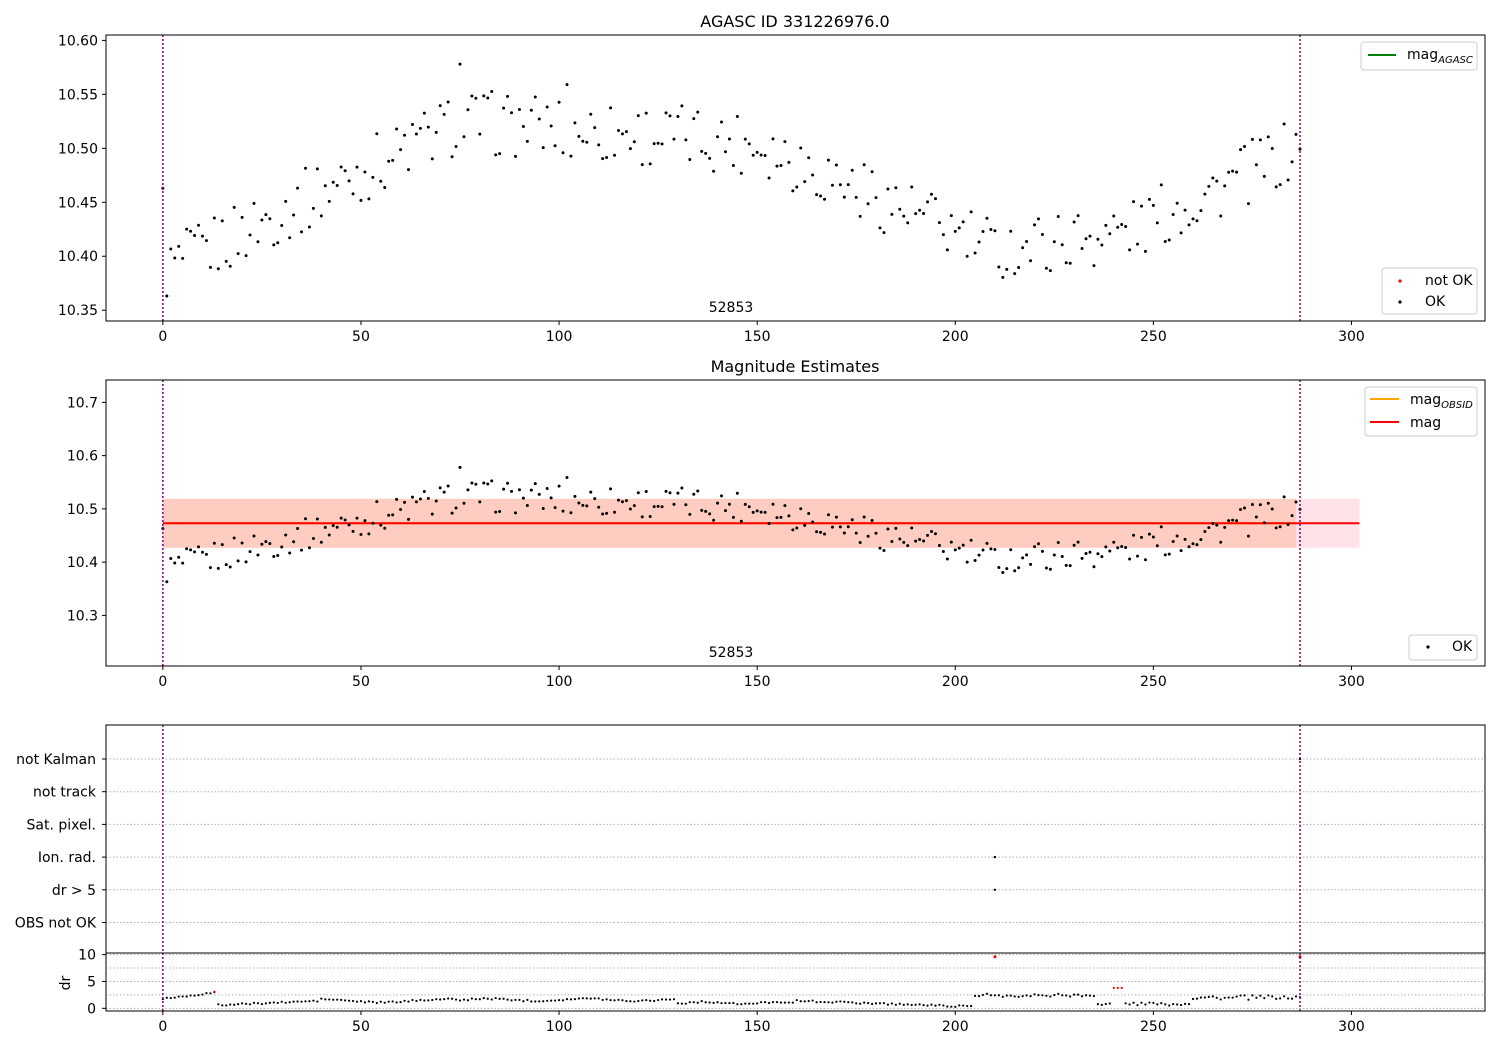 The width and height of the screenshot is (1500, 1050). I want to click on dr-tick-label: 10, so click(87, 956).